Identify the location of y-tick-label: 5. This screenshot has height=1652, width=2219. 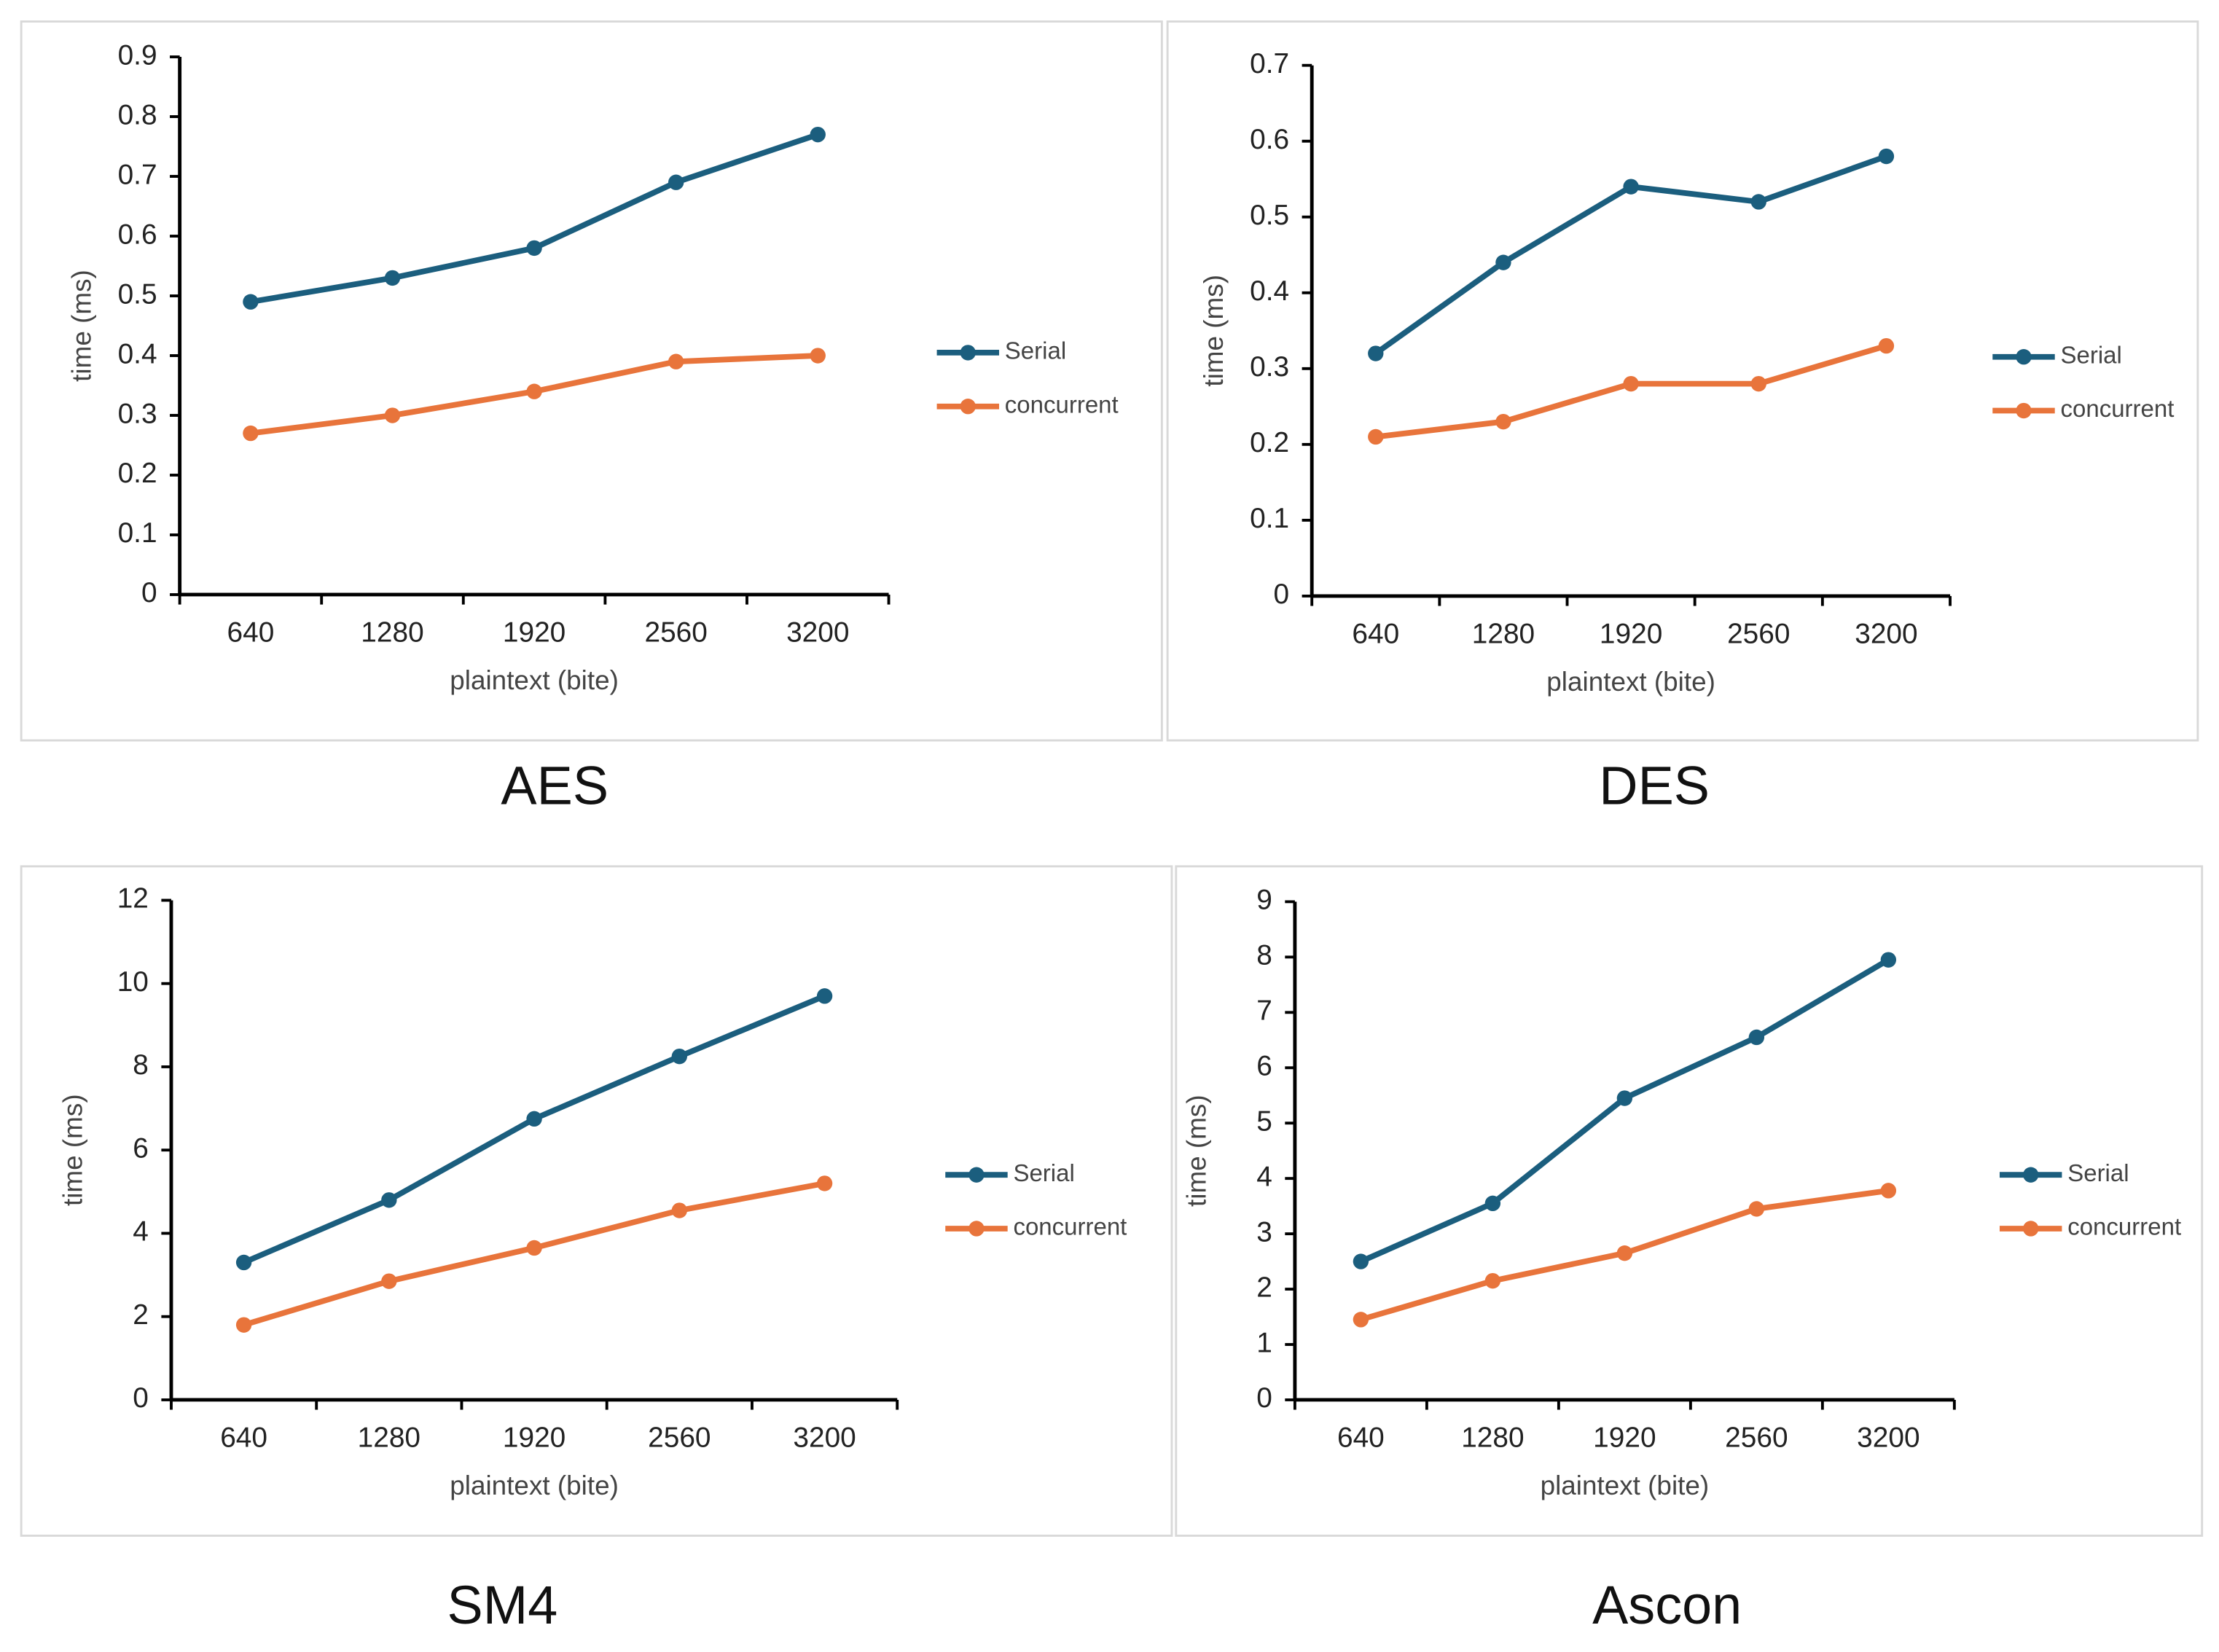
(1264, 1121).